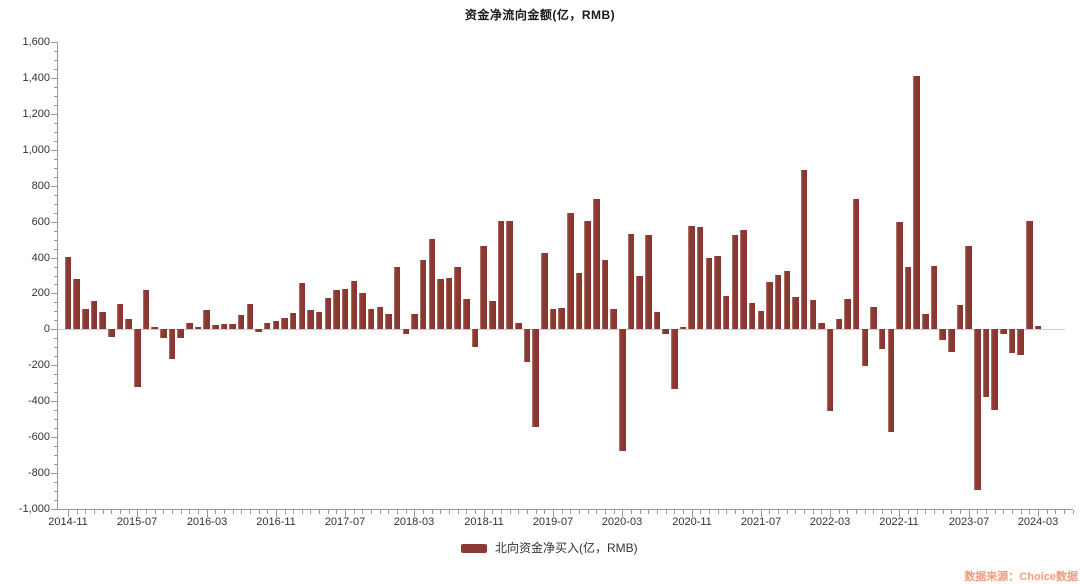 The height and width of the screenshot is (585, 1080). What do you see at coordinates (549, 548) in the screenshot?
I see `legend-item: 北向资金净买入(亿，RMB)` at bounding box center [549, 548].